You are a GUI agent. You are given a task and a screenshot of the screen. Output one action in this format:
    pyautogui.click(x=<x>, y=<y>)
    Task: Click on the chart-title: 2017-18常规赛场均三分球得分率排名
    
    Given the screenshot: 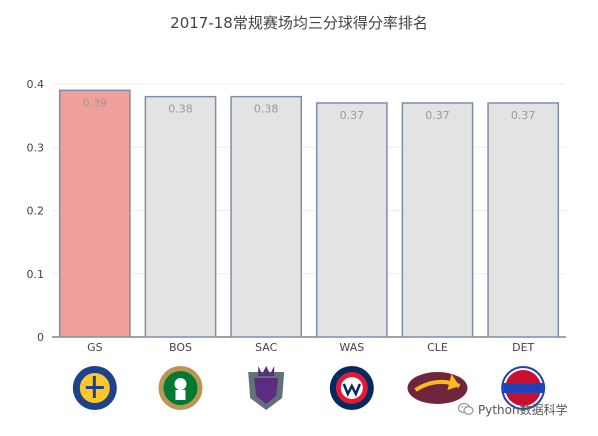 What is the action you would take?
    pyautogui.click(x=299, y=23)
    